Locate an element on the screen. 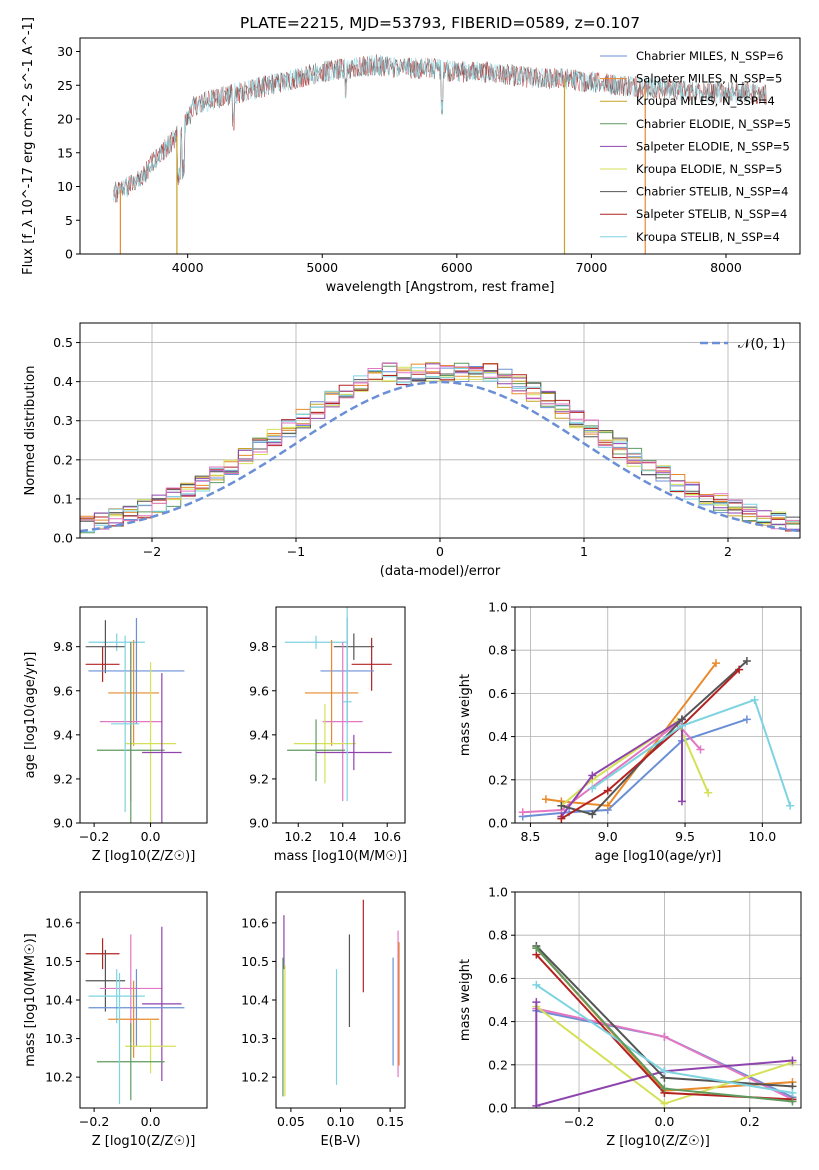 This screenshot has height=1170, width=819. y-tick-label: 9.2 is located at coordinates (63, 778).